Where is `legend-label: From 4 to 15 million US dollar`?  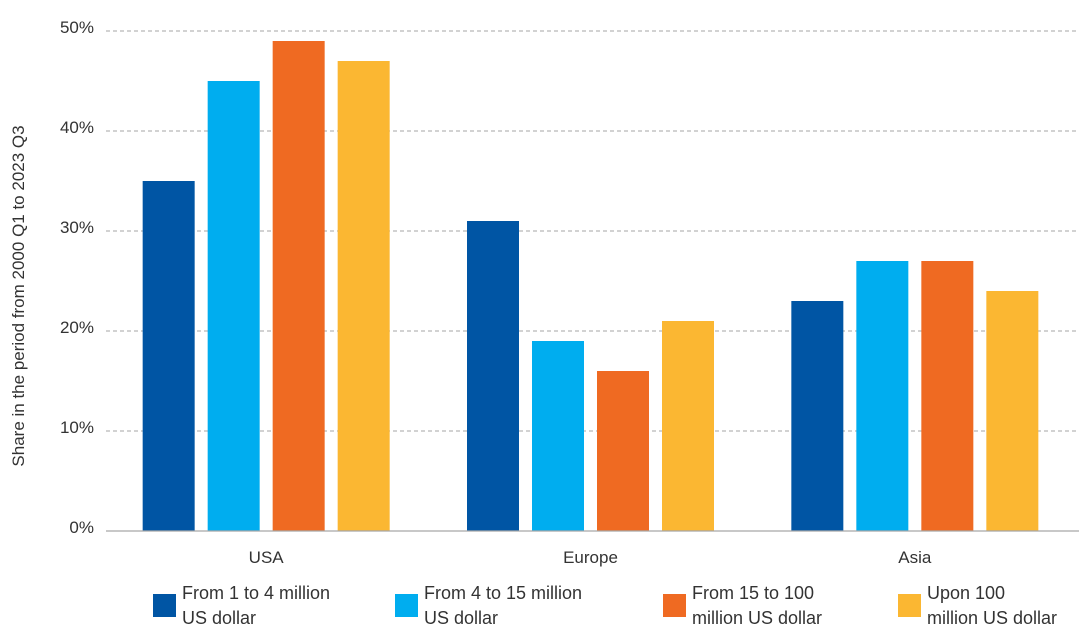
legend-label: From 4 to 15 million US dollar is located at coordinates (503, 605).